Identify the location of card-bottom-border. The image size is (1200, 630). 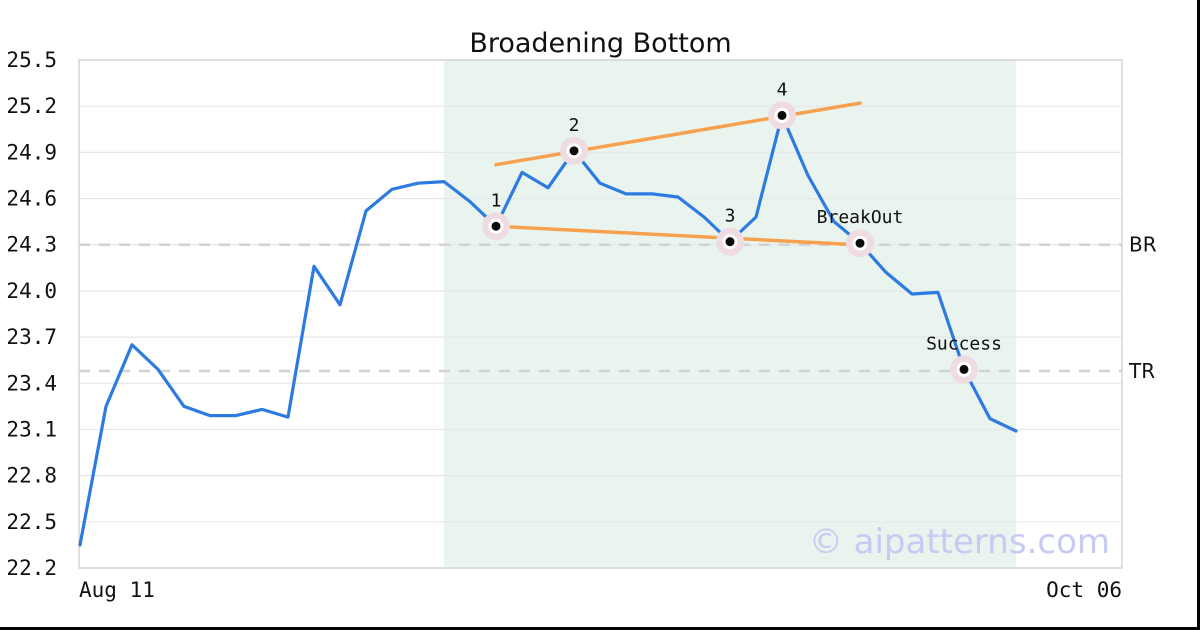
(600, 628).